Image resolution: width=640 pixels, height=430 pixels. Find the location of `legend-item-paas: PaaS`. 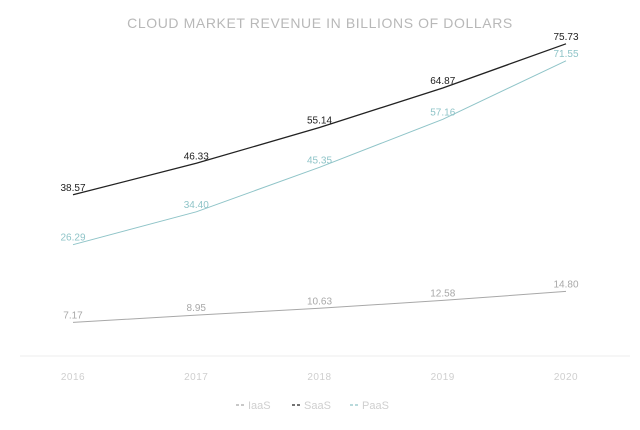

legend-item-paas: PaaS is located at coordinates (369, 406).